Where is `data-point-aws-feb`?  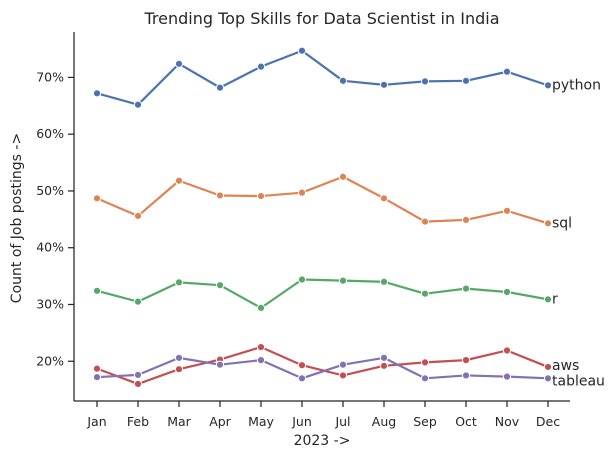 data-point-aws-feb is located at coordinates (138, 384).